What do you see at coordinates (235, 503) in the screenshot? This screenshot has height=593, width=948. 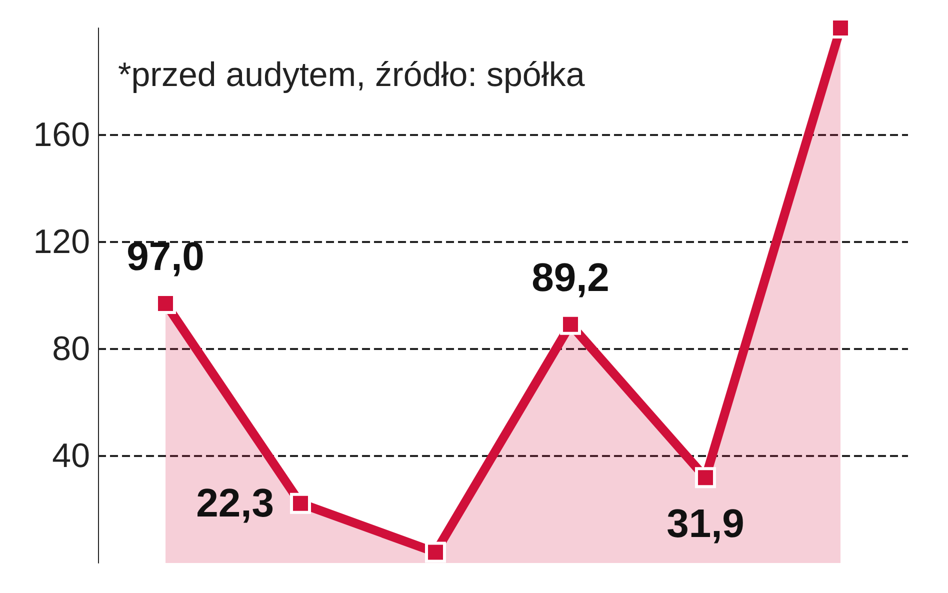 I see `data-label: 22,3` at bounding box center [235, 503].